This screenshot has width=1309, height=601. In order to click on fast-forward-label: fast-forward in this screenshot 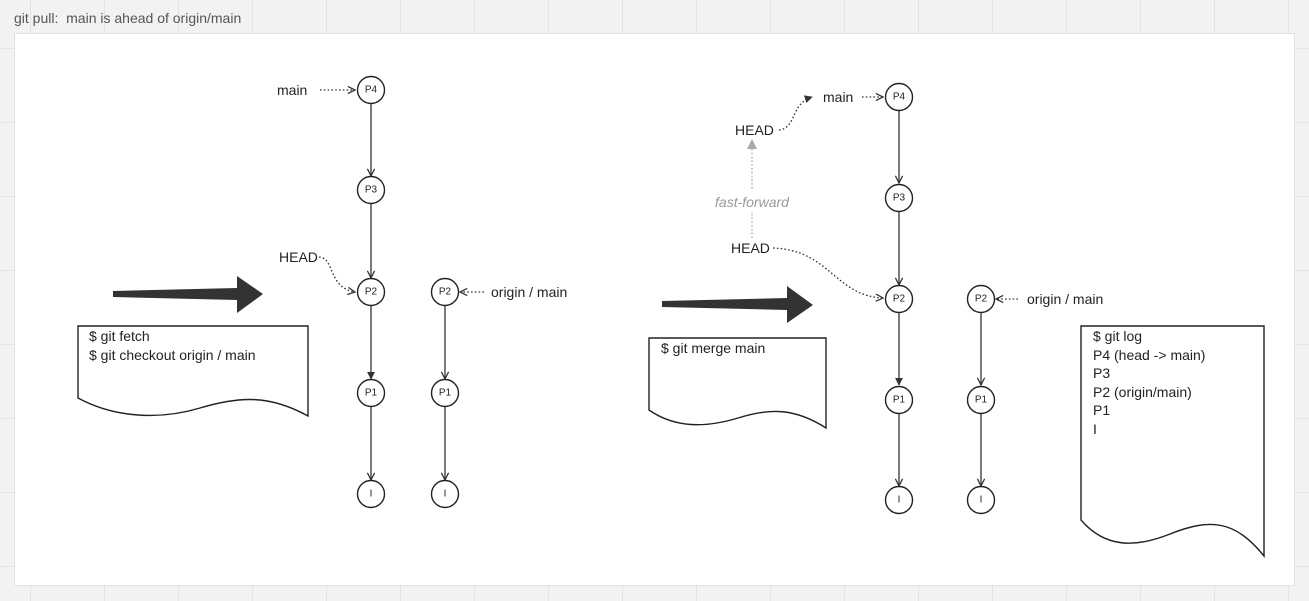, I will do `click(752, 202)`.